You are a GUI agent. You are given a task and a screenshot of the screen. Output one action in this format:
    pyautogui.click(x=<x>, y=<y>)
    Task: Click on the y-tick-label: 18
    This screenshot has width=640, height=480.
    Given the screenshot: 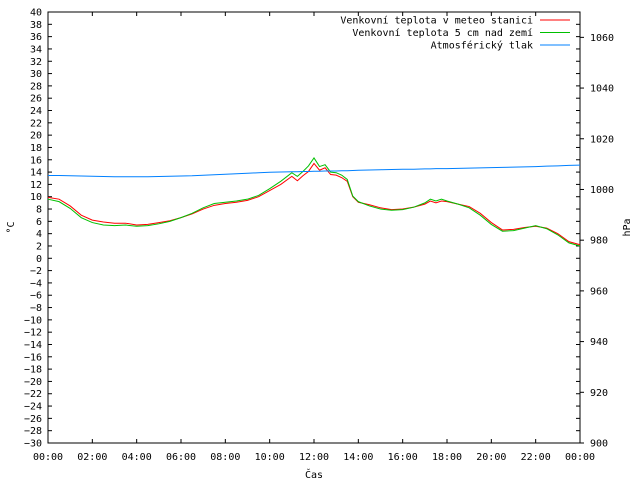 What is the action you would take?
    pyautogui.click(x=36, y=148)
    